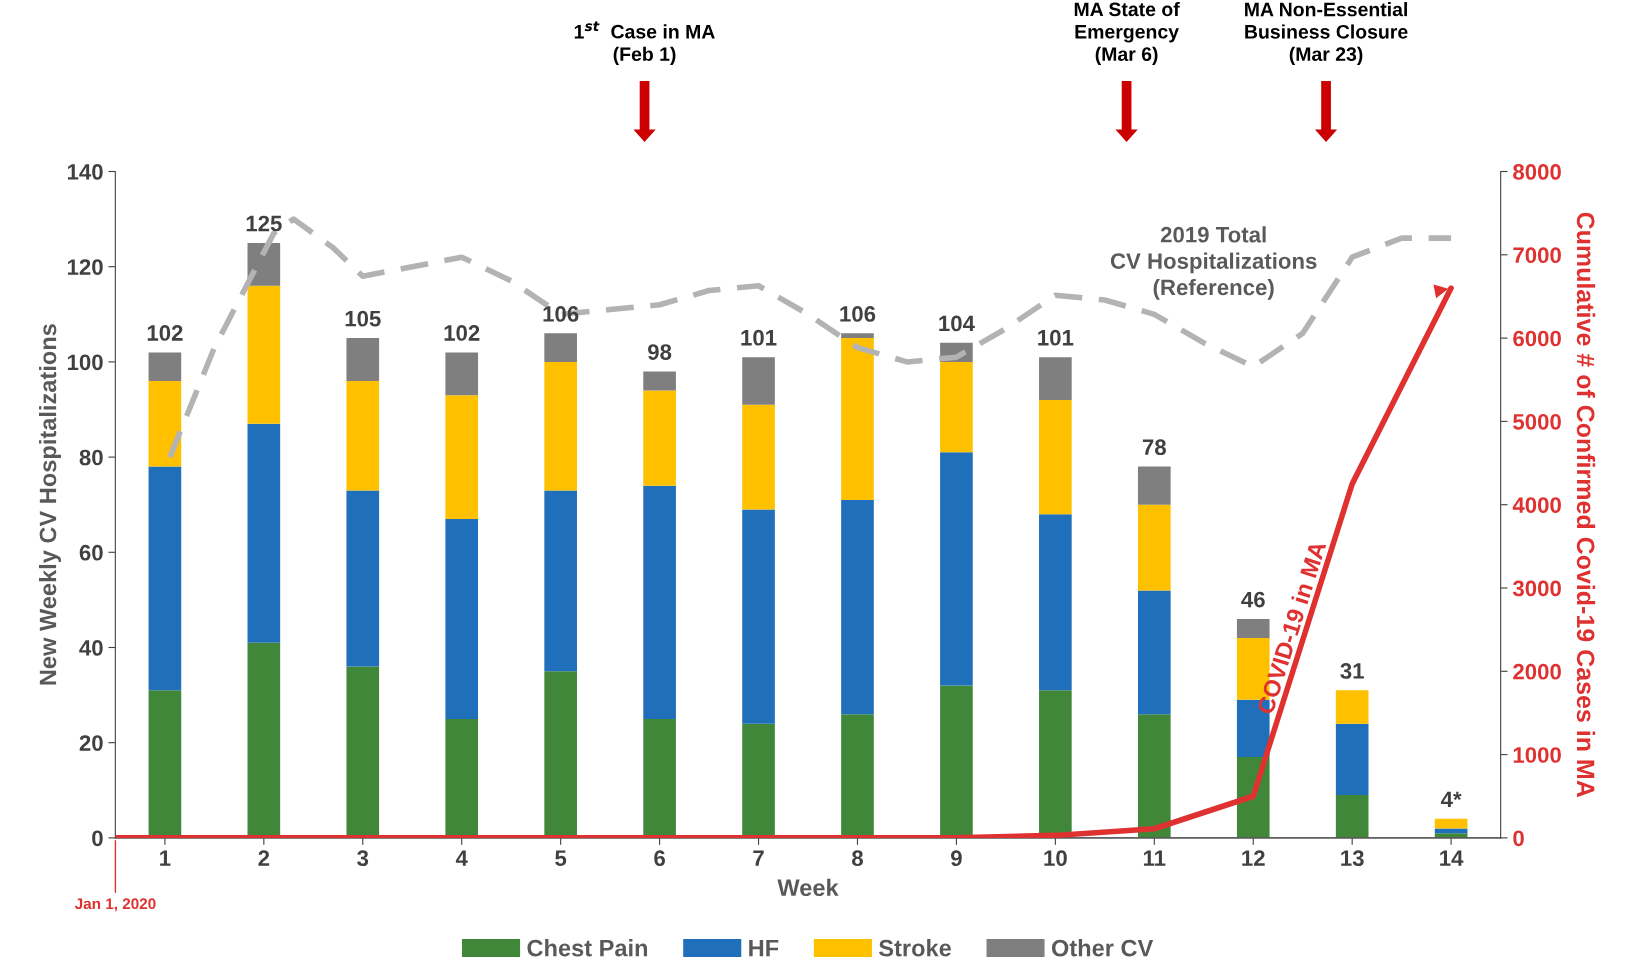  Describe the element at coordinates (1213, 263) in the screenshot. I see `series-label: 2019 Total CV Hospitalizations (Reference)` at that location.